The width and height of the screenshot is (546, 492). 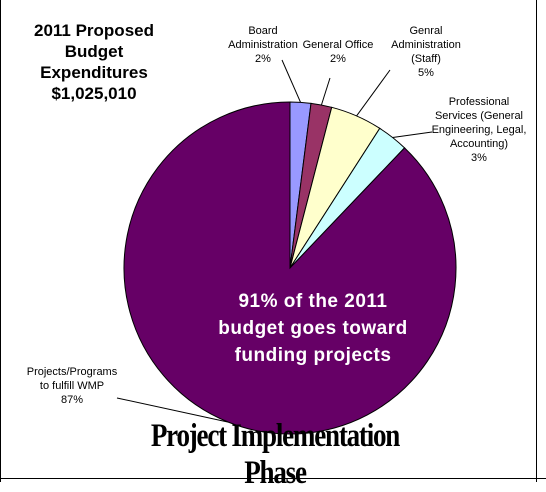 I want to click on frame-bottom-border, so click(x=273, y=478).